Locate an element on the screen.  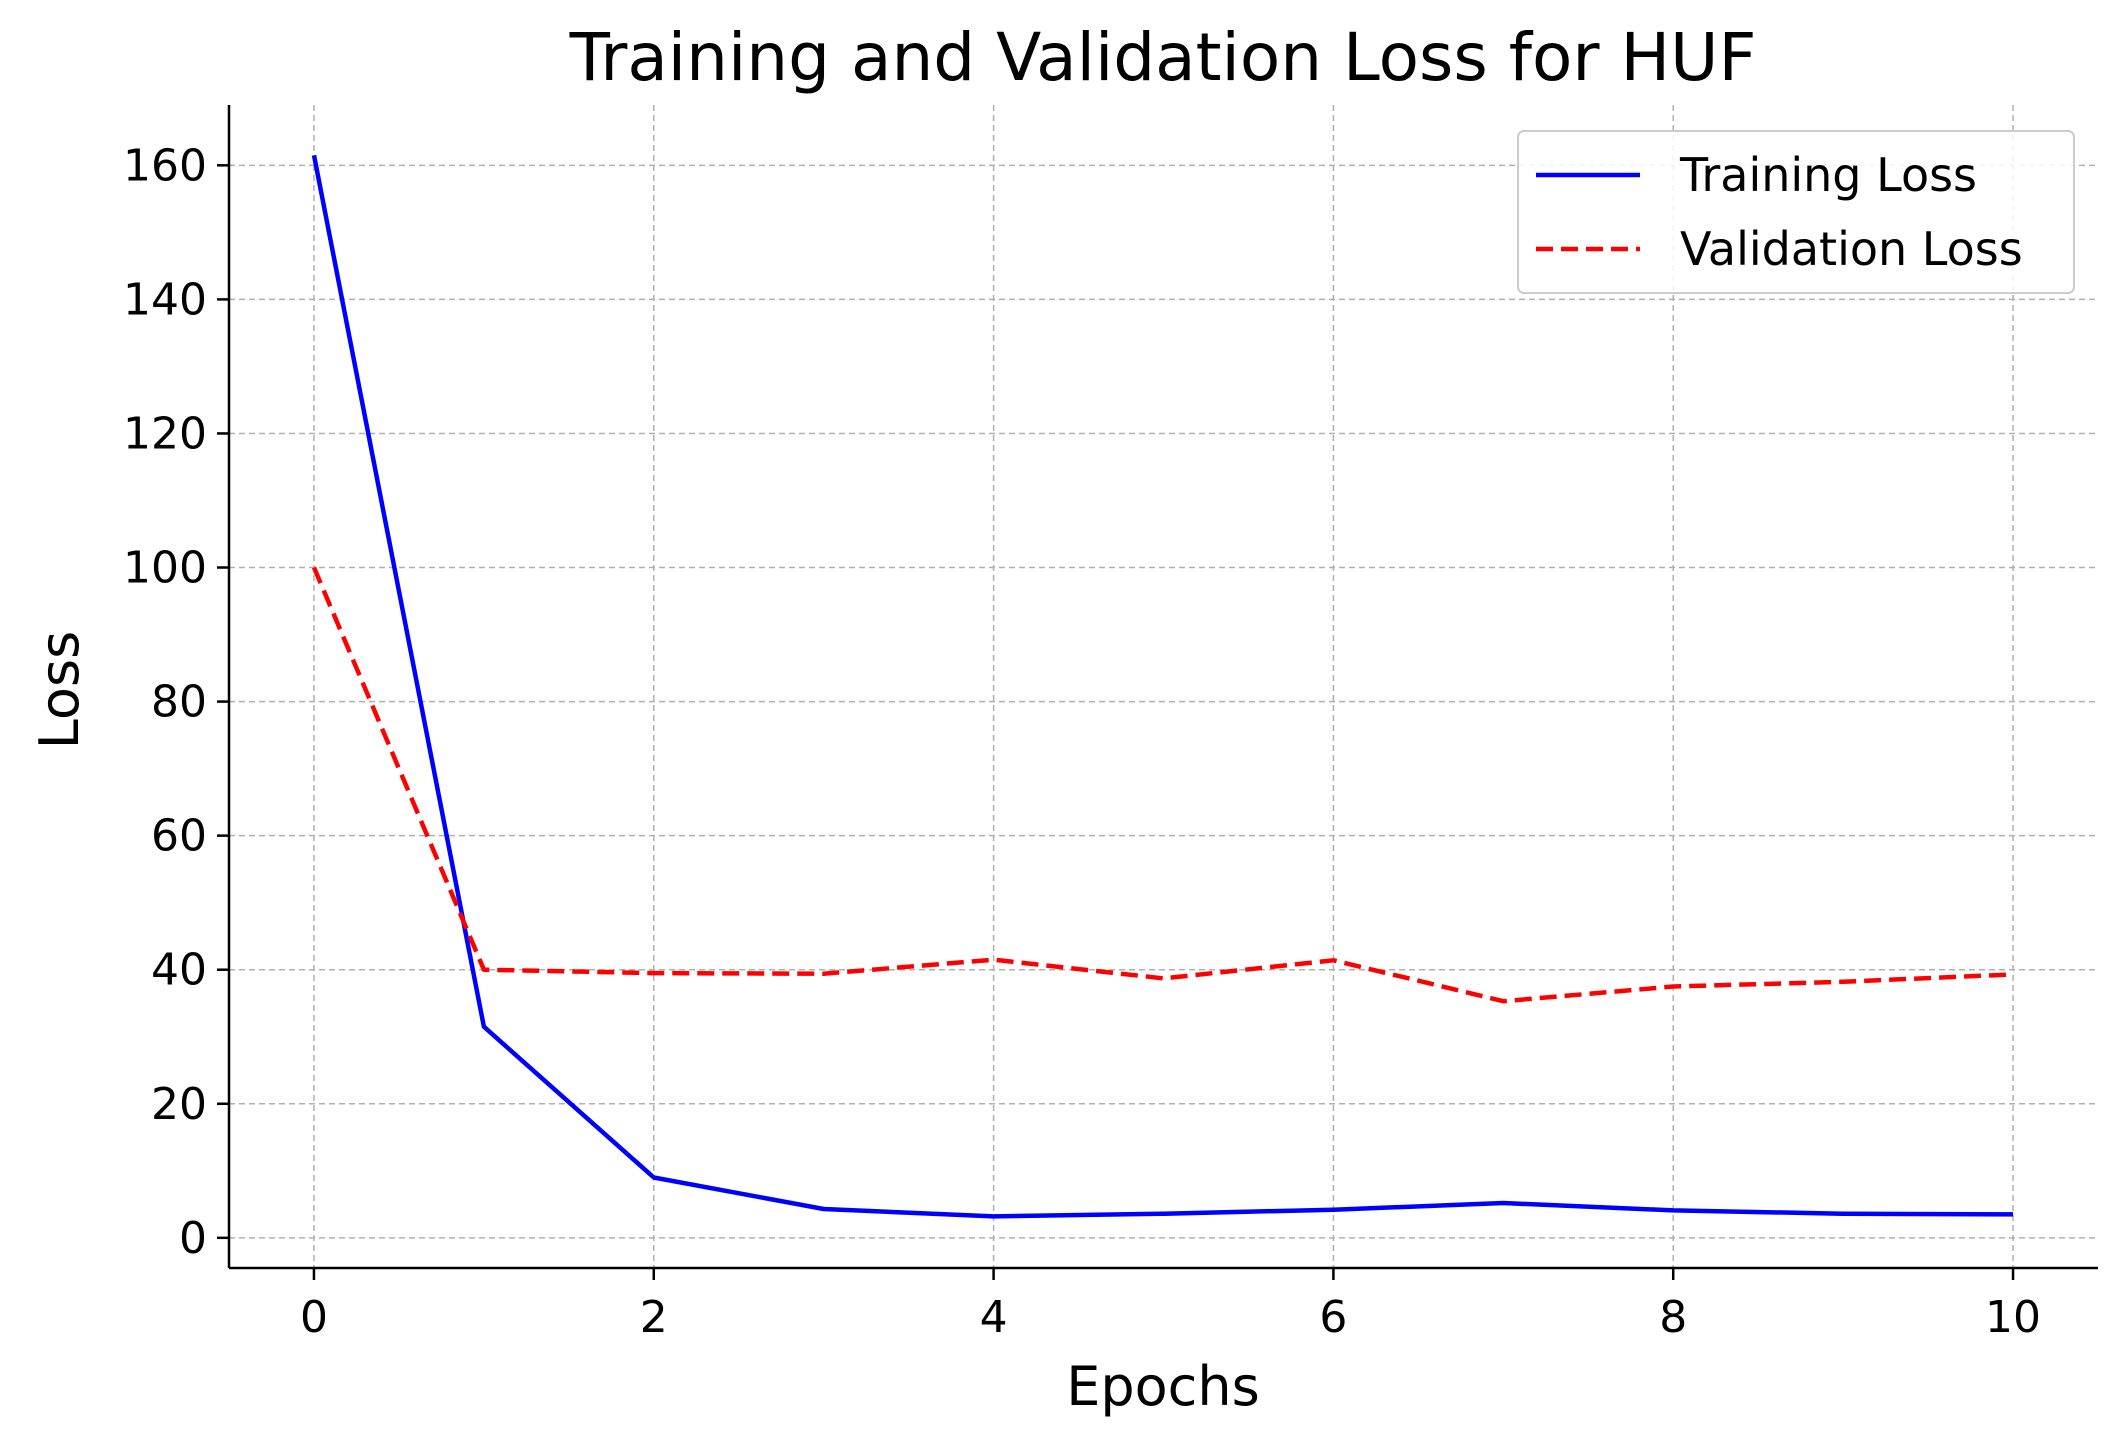
x-tick-label: 8 is located at coordinates (1673, 1317).